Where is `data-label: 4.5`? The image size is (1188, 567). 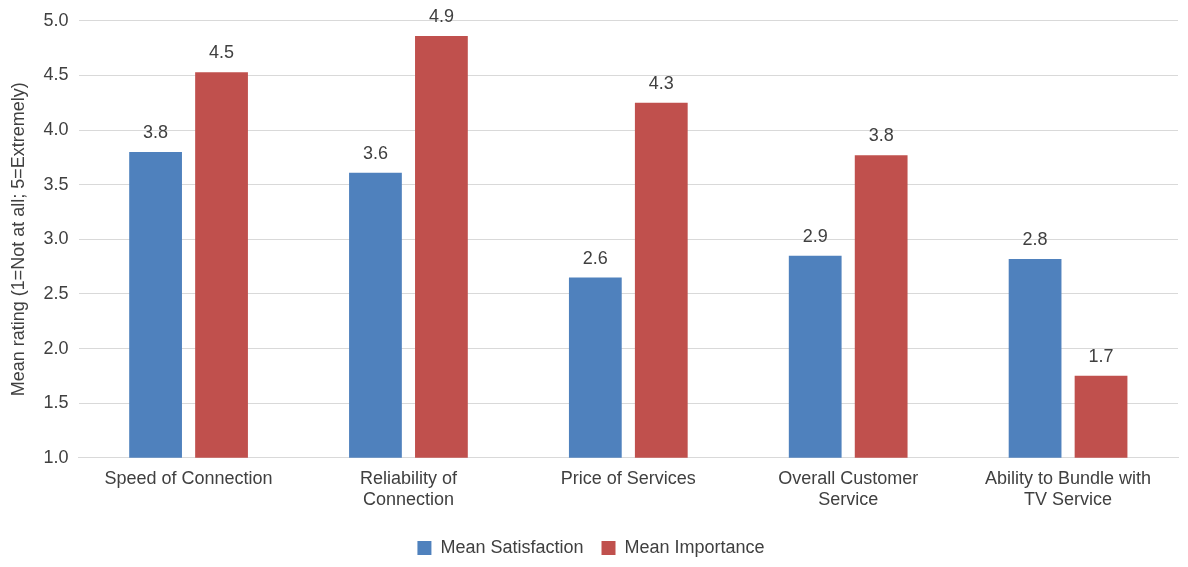
data-label: 4.5 is located at coordinates (222, 52).